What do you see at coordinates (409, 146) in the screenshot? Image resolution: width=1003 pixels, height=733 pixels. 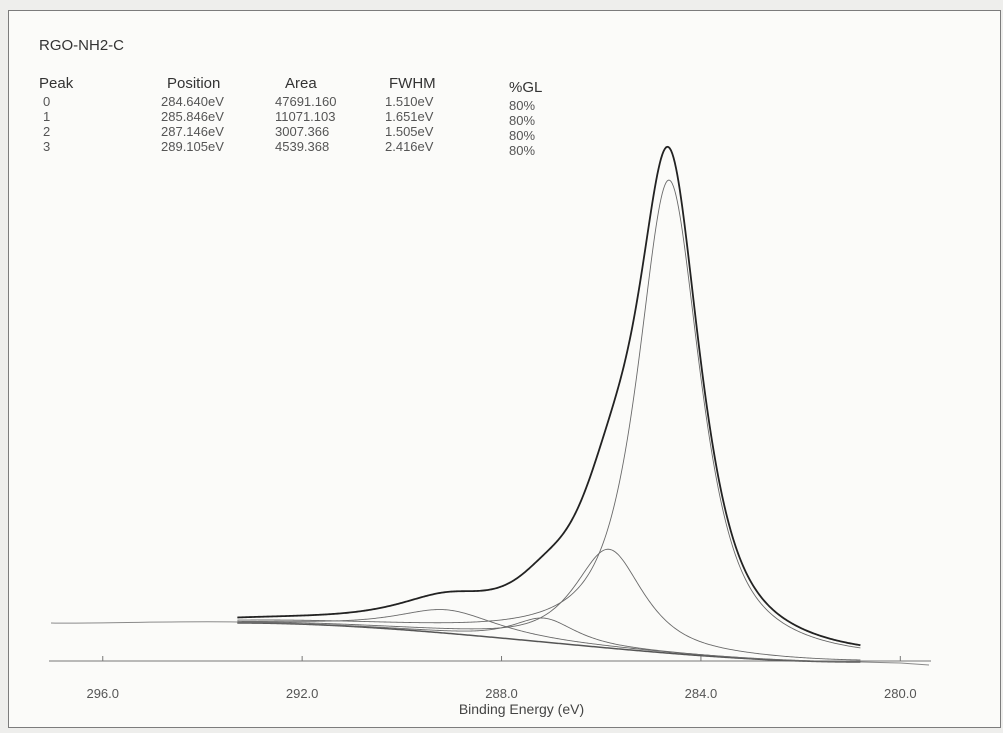 I see `table-cell: 2.416eV` at bounding box center [409, 146].